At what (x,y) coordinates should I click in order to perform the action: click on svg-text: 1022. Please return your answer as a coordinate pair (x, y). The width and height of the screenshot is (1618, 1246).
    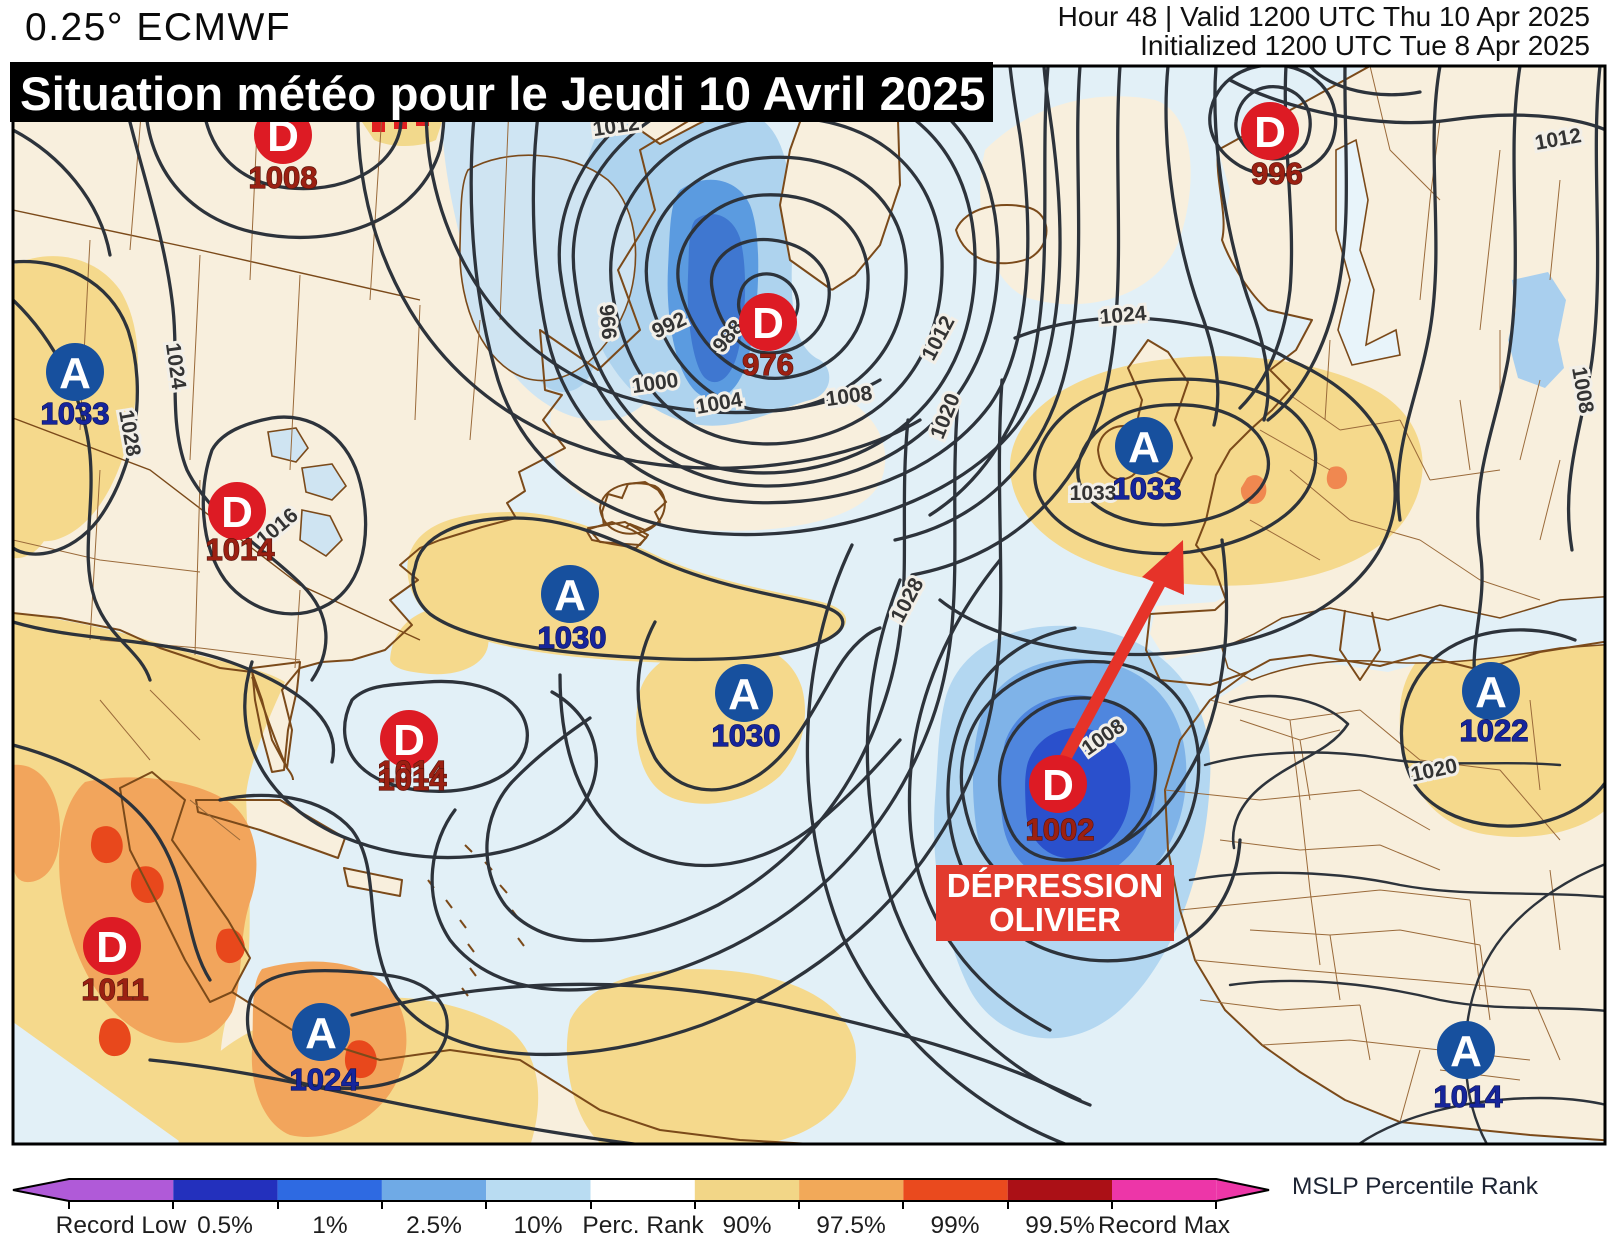
    Looking at the image, I should click on (1494, 730).